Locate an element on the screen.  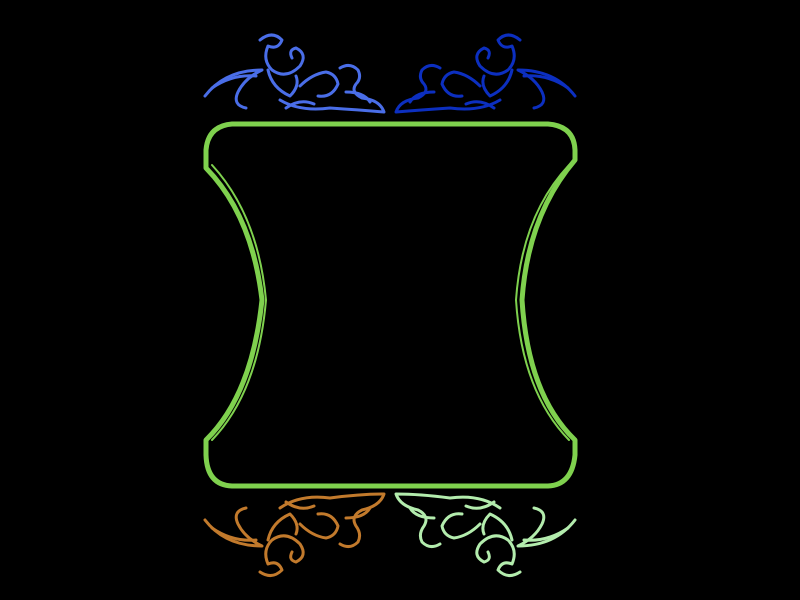
ornament-bottom-left is located at coordinates (294, 534).